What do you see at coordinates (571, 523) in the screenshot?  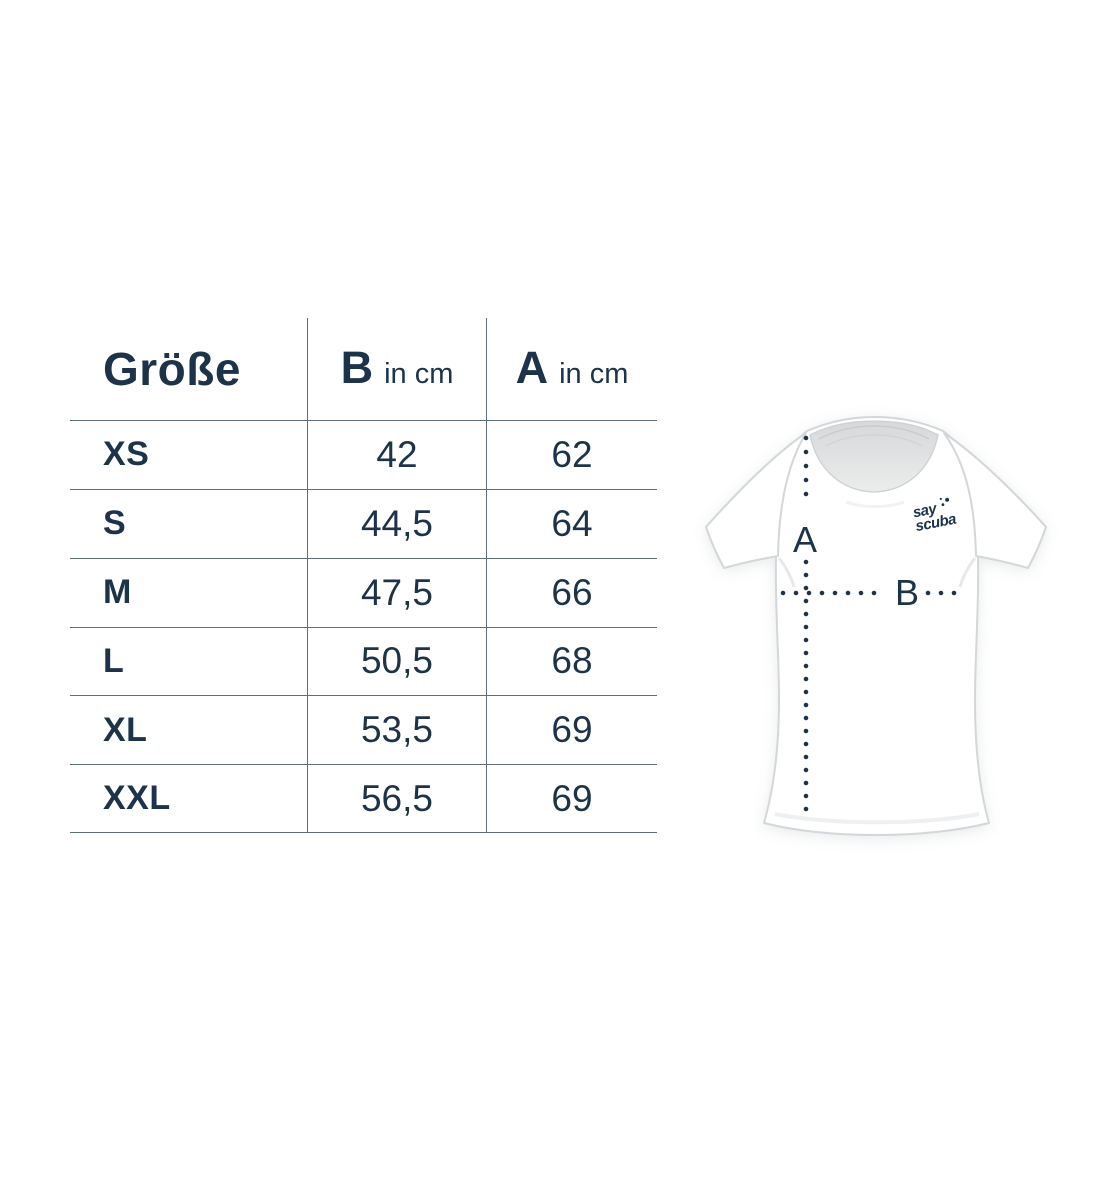 I see `a-value-s: 64` at bounding box center [571, 523].